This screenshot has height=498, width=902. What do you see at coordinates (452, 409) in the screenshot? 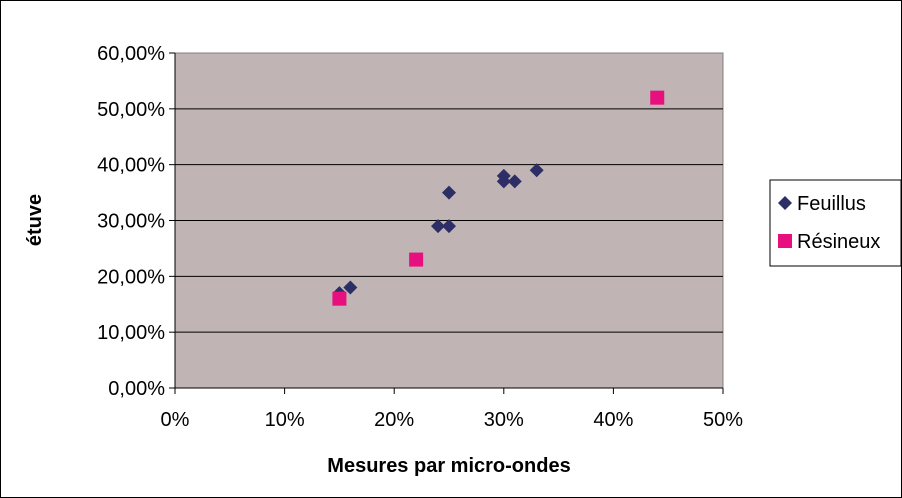
I see `x-axis-ticks: 0% 10% 20% 30% 40% 50%` at bounding box center [452, 409].